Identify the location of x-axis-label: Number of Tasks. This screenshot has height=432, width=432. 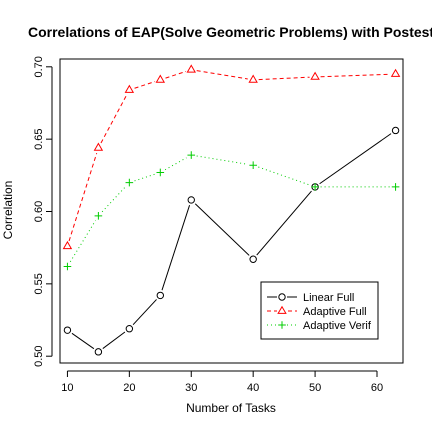
(231, 408).